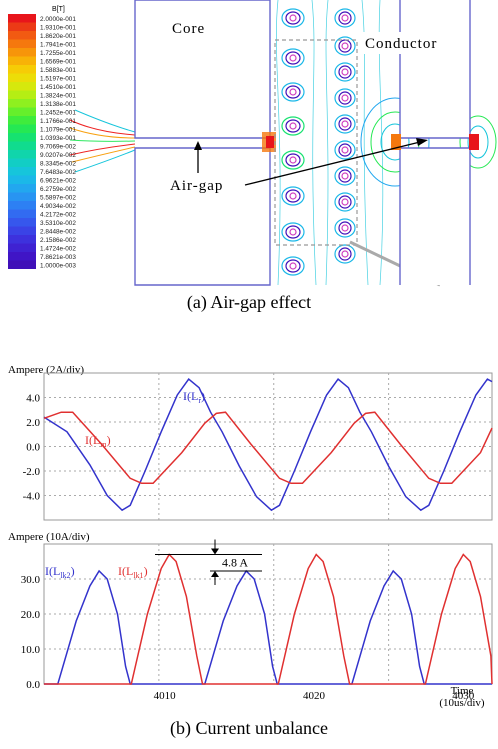 This screenshot has height=749, width=498. What do you see at coordinates (58, 53) in the screenshot?
I see `legend-label: 1.7255e-001` at bounding box center [58, 53].